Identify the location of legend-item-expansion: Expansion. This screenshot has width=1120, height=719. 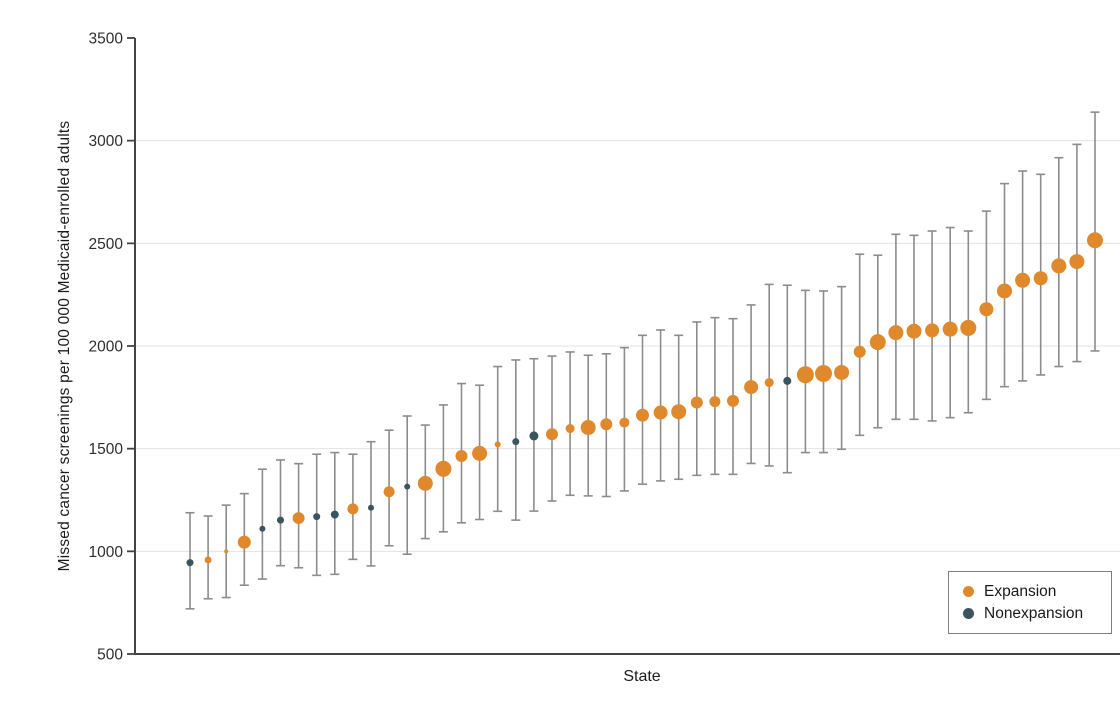
(1037, 592).